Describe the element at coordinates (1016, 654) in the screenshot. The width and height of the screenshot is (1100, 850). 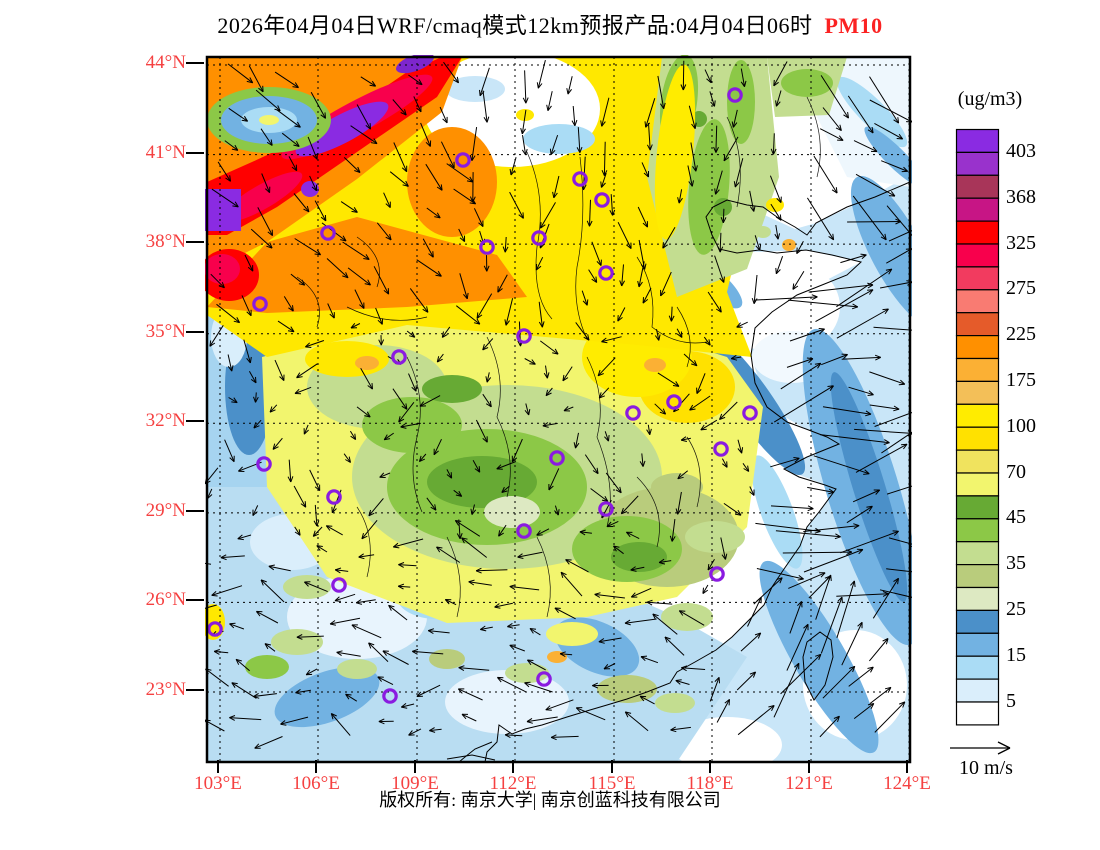
I see `colorbar-tick-label: 15` at that location.